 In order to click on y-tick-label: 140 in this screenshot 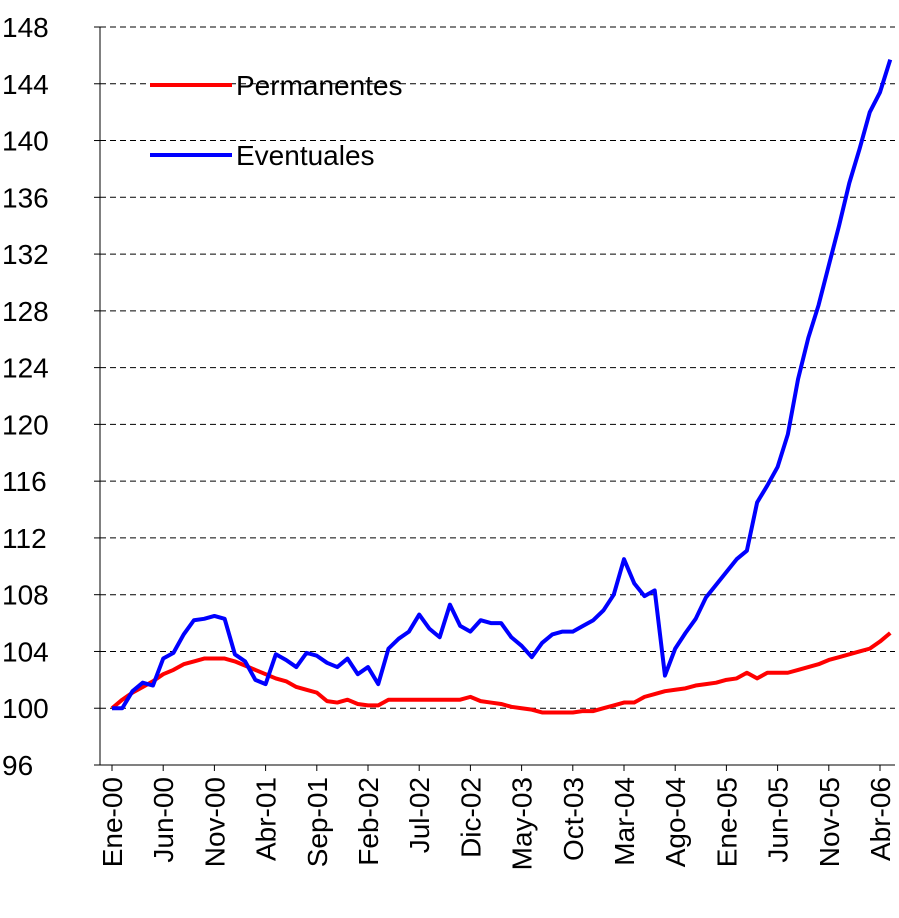, I will do `click(25, 141)`.